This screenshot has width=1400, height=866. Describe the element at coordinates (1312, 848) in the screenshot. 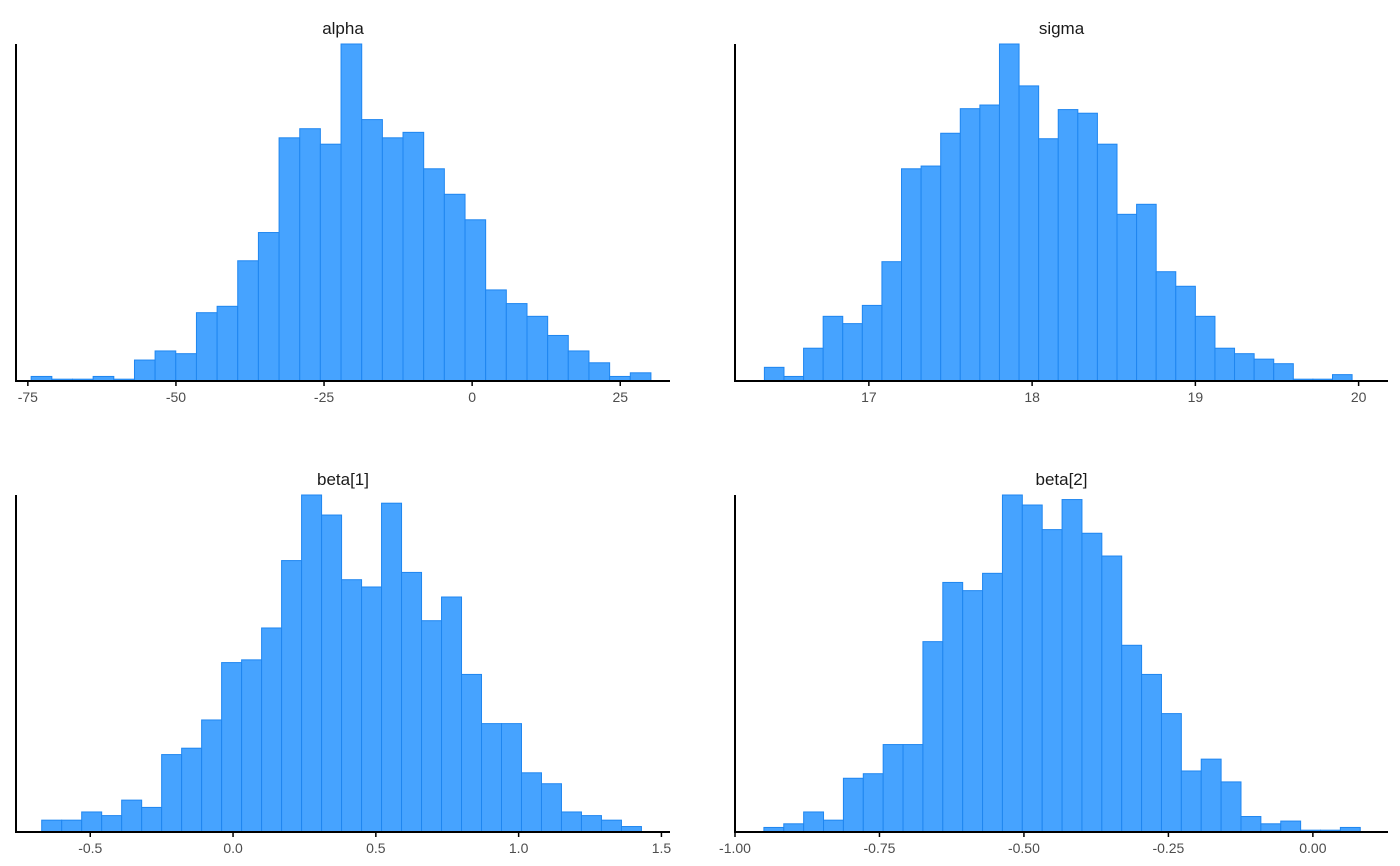

I see `x-tick-label: 0.00` at that location.